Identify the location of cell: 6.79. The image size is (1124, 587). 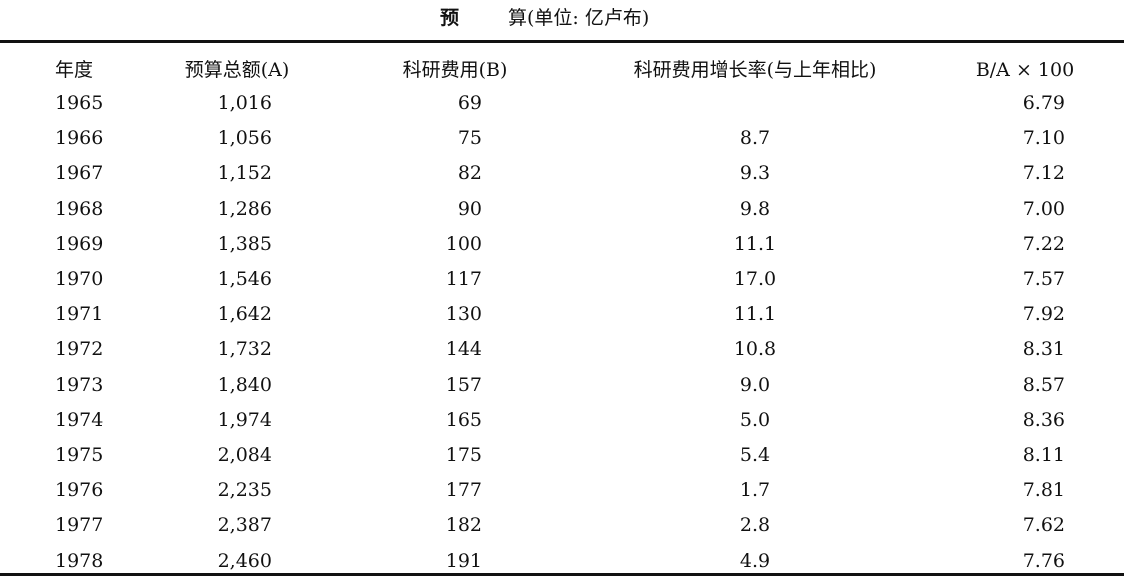
(1043, 103).